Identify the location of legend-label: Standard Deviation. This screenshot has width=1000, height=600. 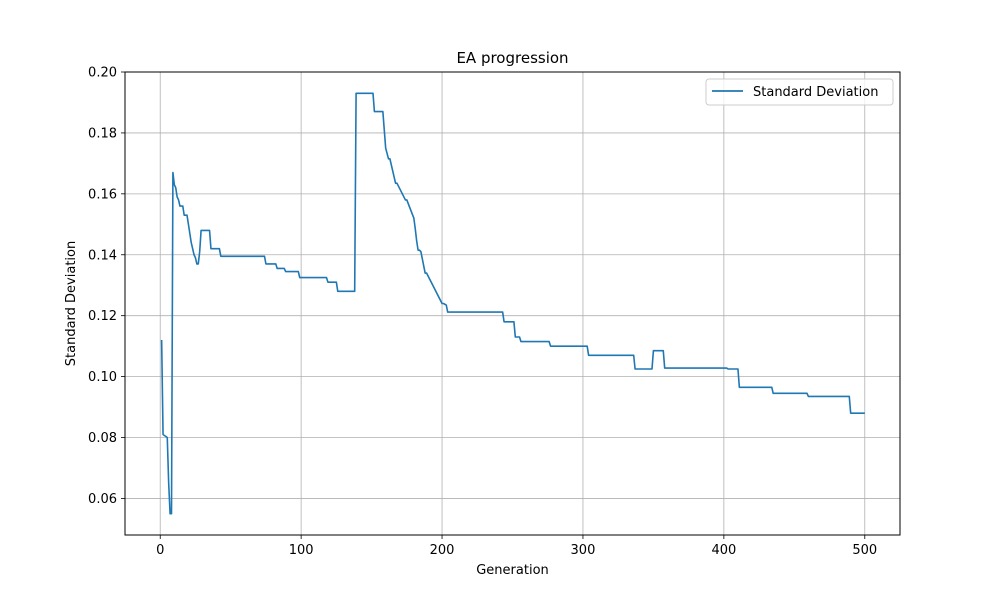
(815, 92).